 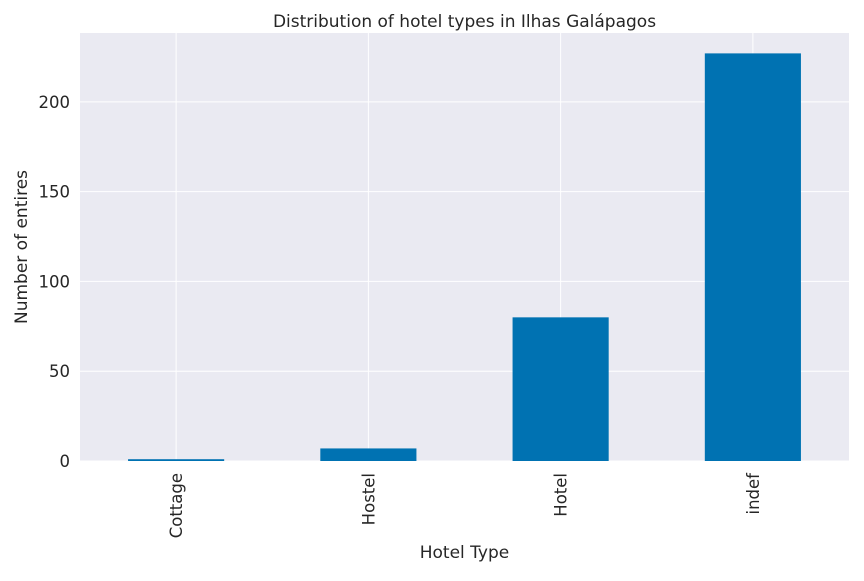 What do you see at coordinates (22, 247) in the screenshot?
I see `y-axis-label: Number of entires` at bounding box center [22, 247].